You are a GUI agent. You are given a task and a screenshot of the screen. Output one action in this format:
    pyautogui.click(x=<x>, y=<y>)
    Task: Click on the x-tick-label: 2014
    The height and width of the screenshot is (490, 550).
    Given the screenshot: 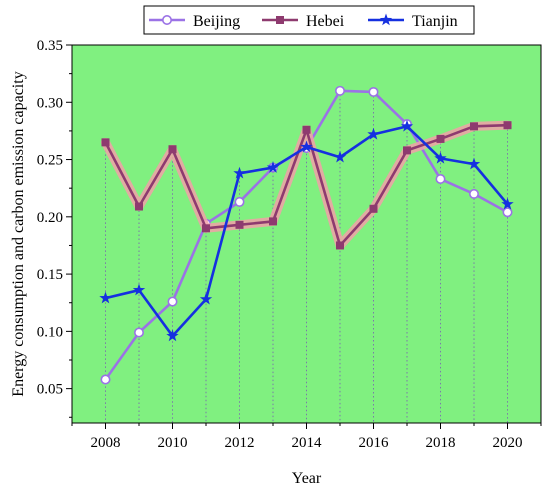 What is the action you would take?
    pyautogui.click(x=307, y=443)
    